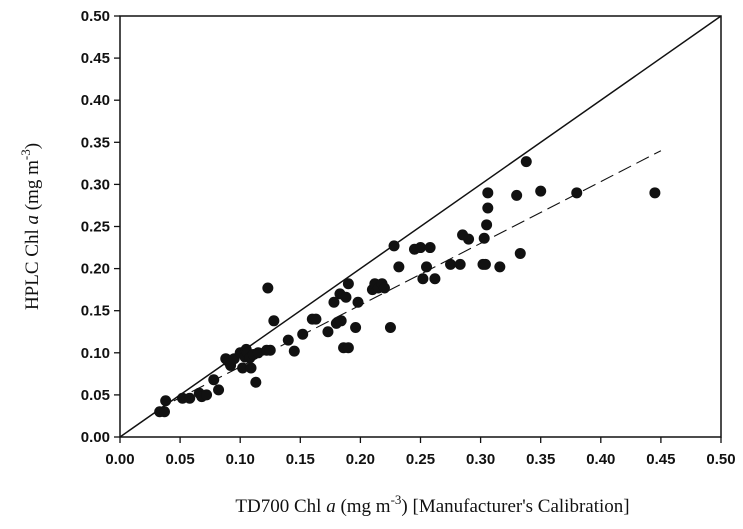 Image resolution: width=743 pixels, height=529 pixels. Describe the element at coordinates (660, 459) in the screenshot. I see `x-tick-label: 0.45` at that location.